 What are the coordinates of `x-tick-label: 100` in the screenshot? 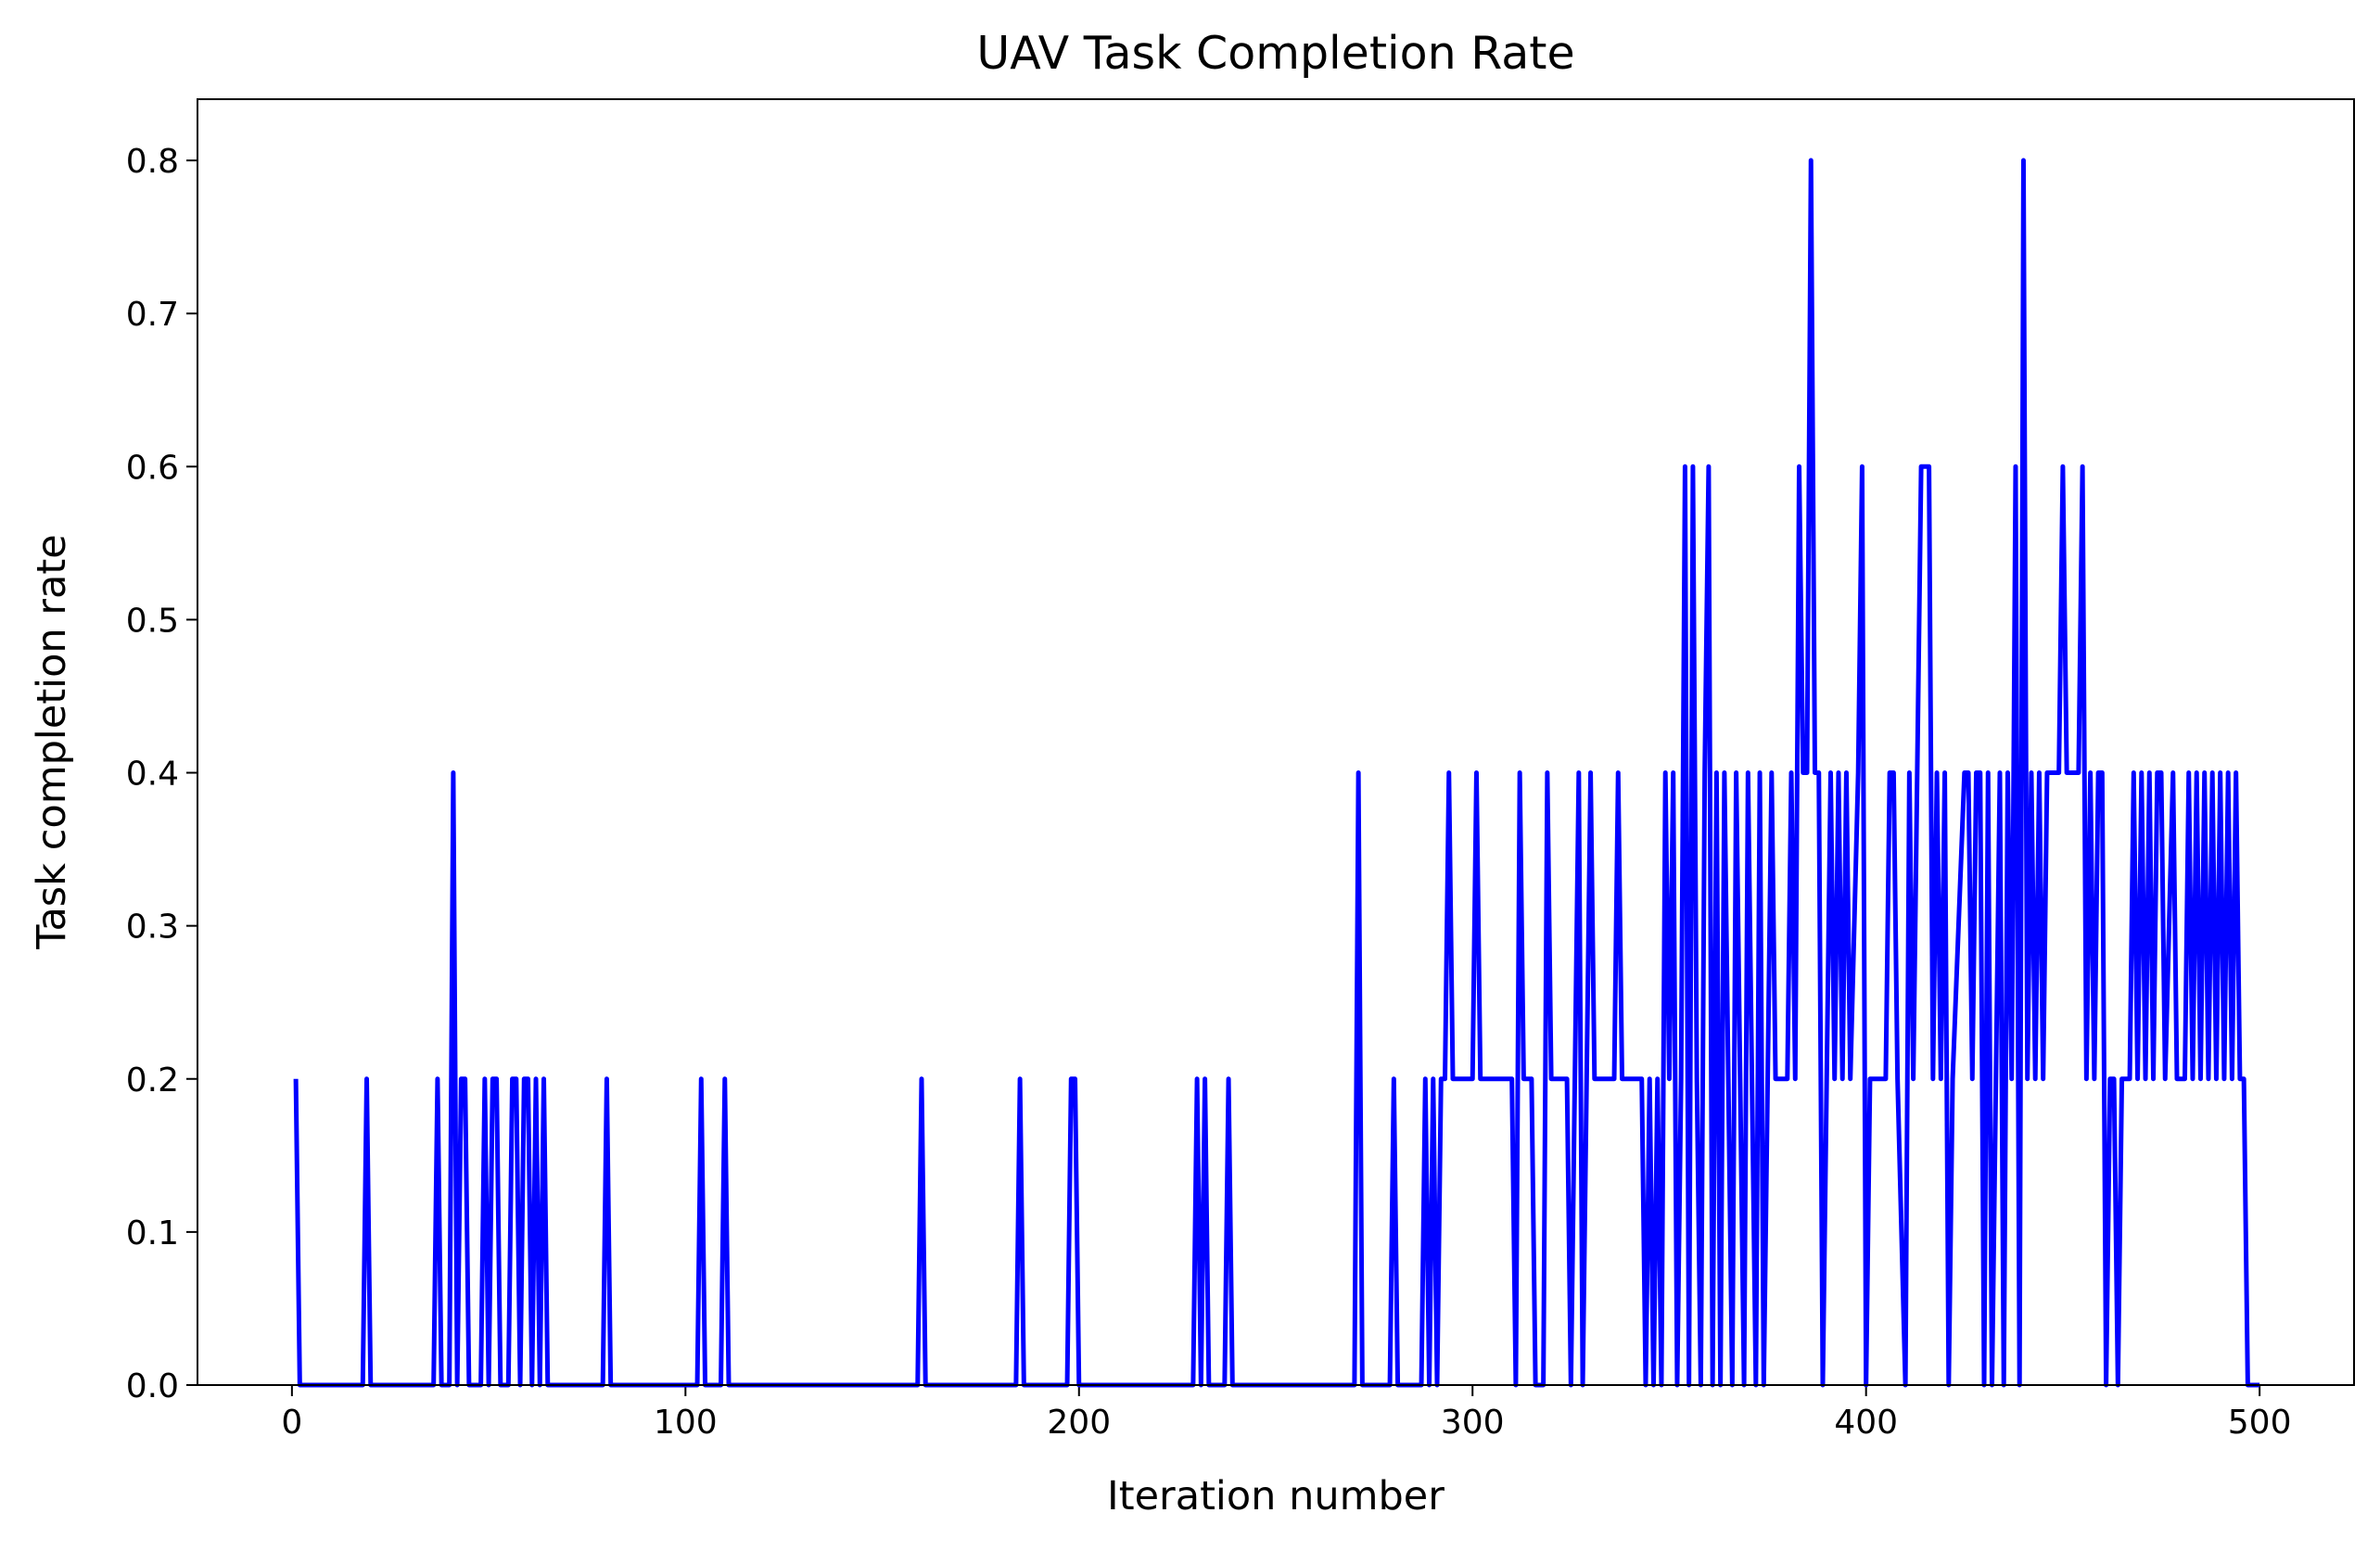 It's located at (686, 1423).